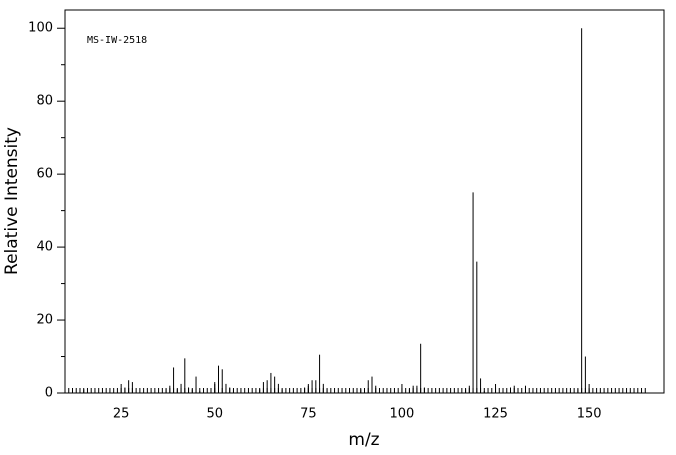 The height and width of the screenshot is (455, 676). Describe the element at coordinates (589, 414) in the screenshot. I see `x-tick-label: 150` at that location.